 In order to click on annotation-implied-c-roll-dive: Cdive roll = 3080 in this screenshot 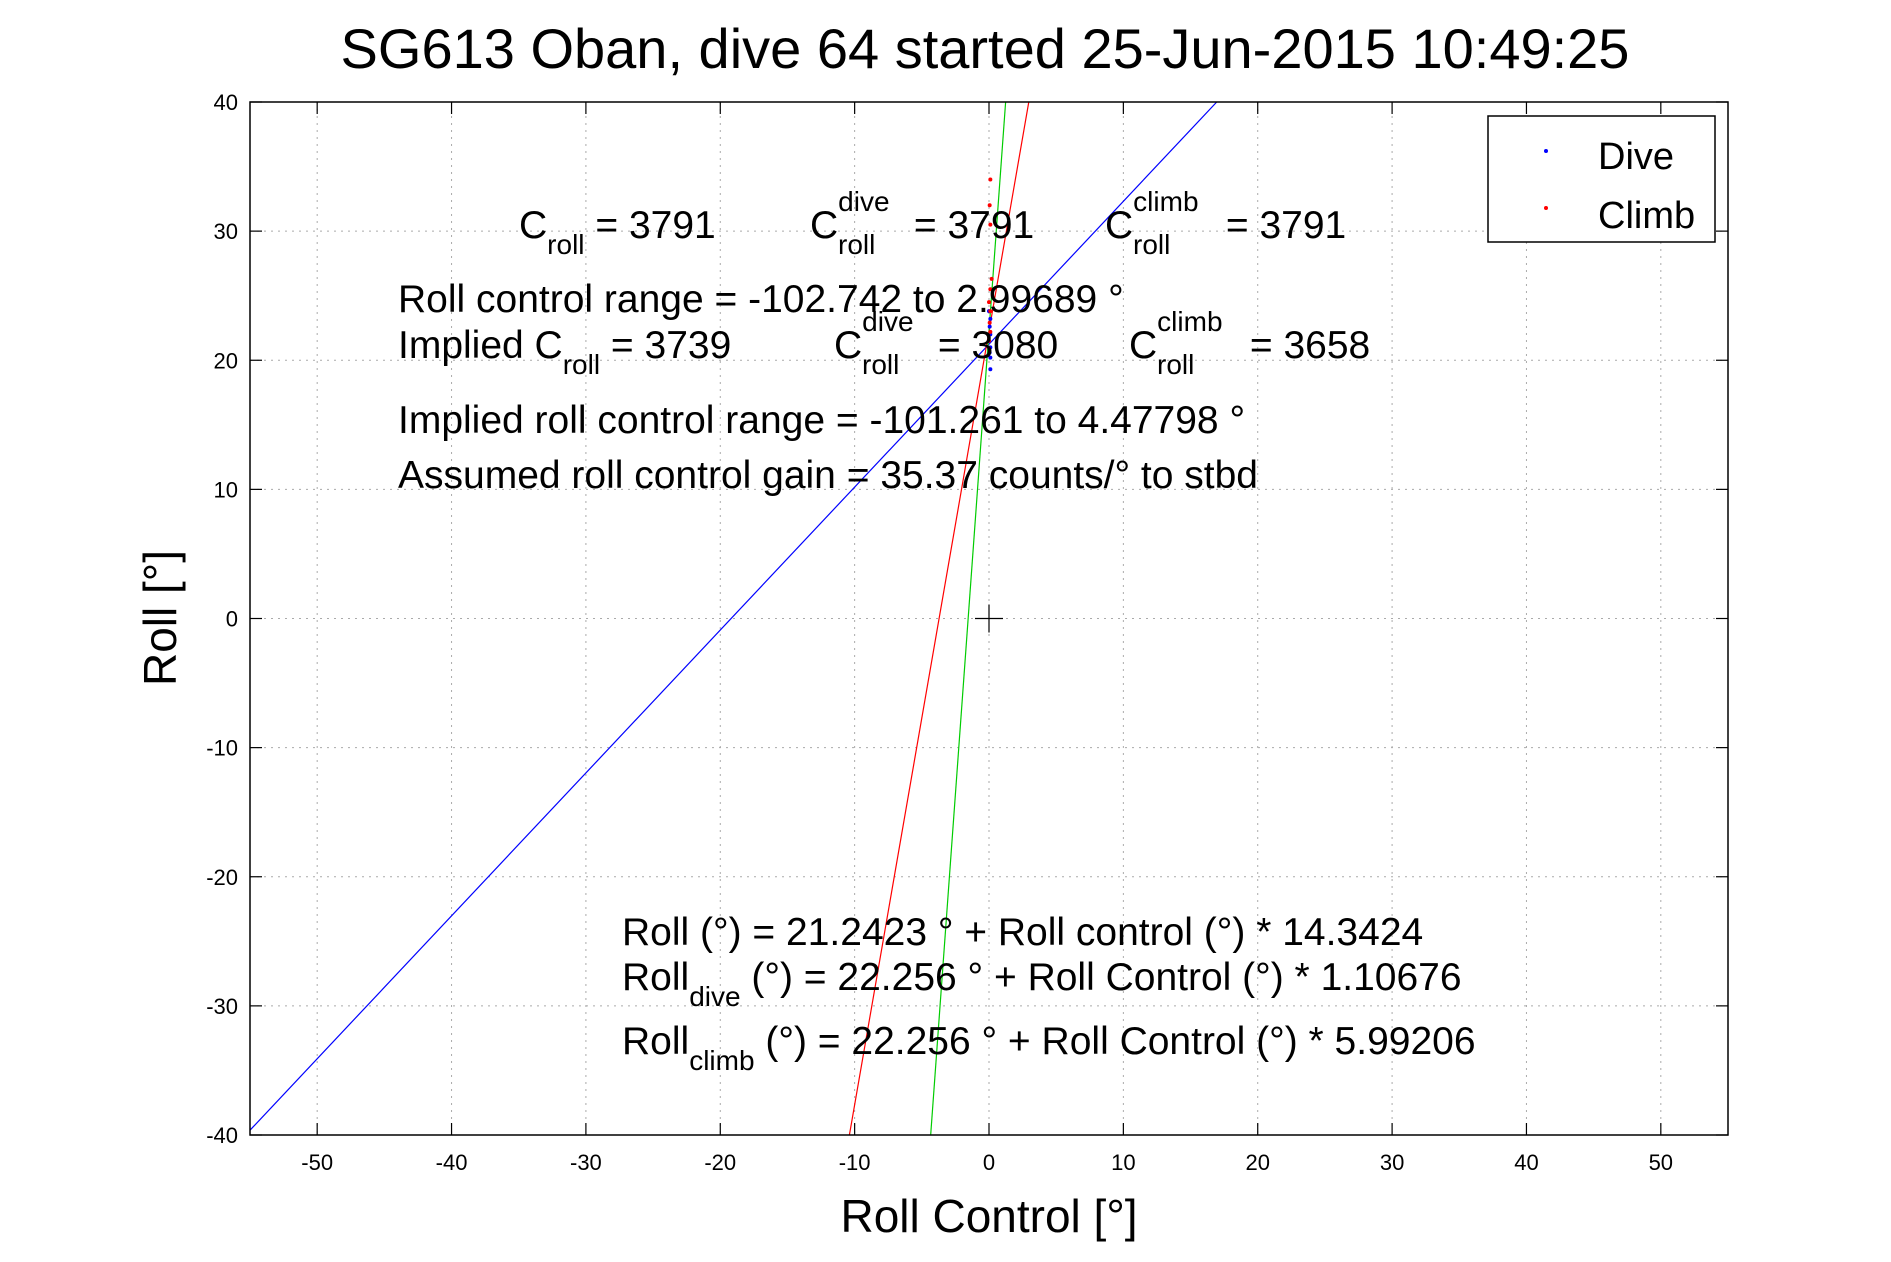, I will do `click(946, 343)`.